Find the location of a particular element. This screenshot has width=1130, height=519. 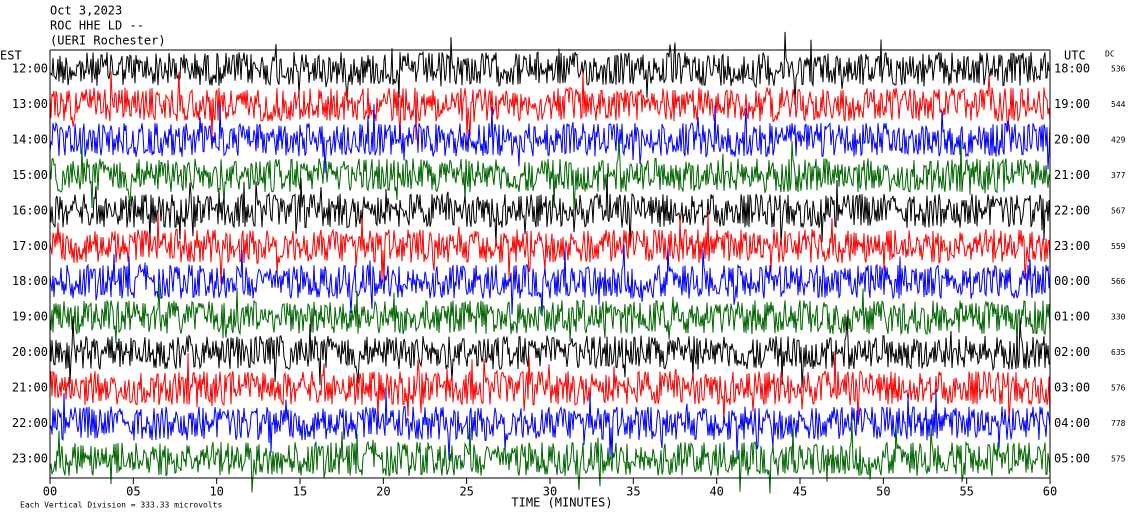

dc-value: 566 is located at coordinates (1118, 281).